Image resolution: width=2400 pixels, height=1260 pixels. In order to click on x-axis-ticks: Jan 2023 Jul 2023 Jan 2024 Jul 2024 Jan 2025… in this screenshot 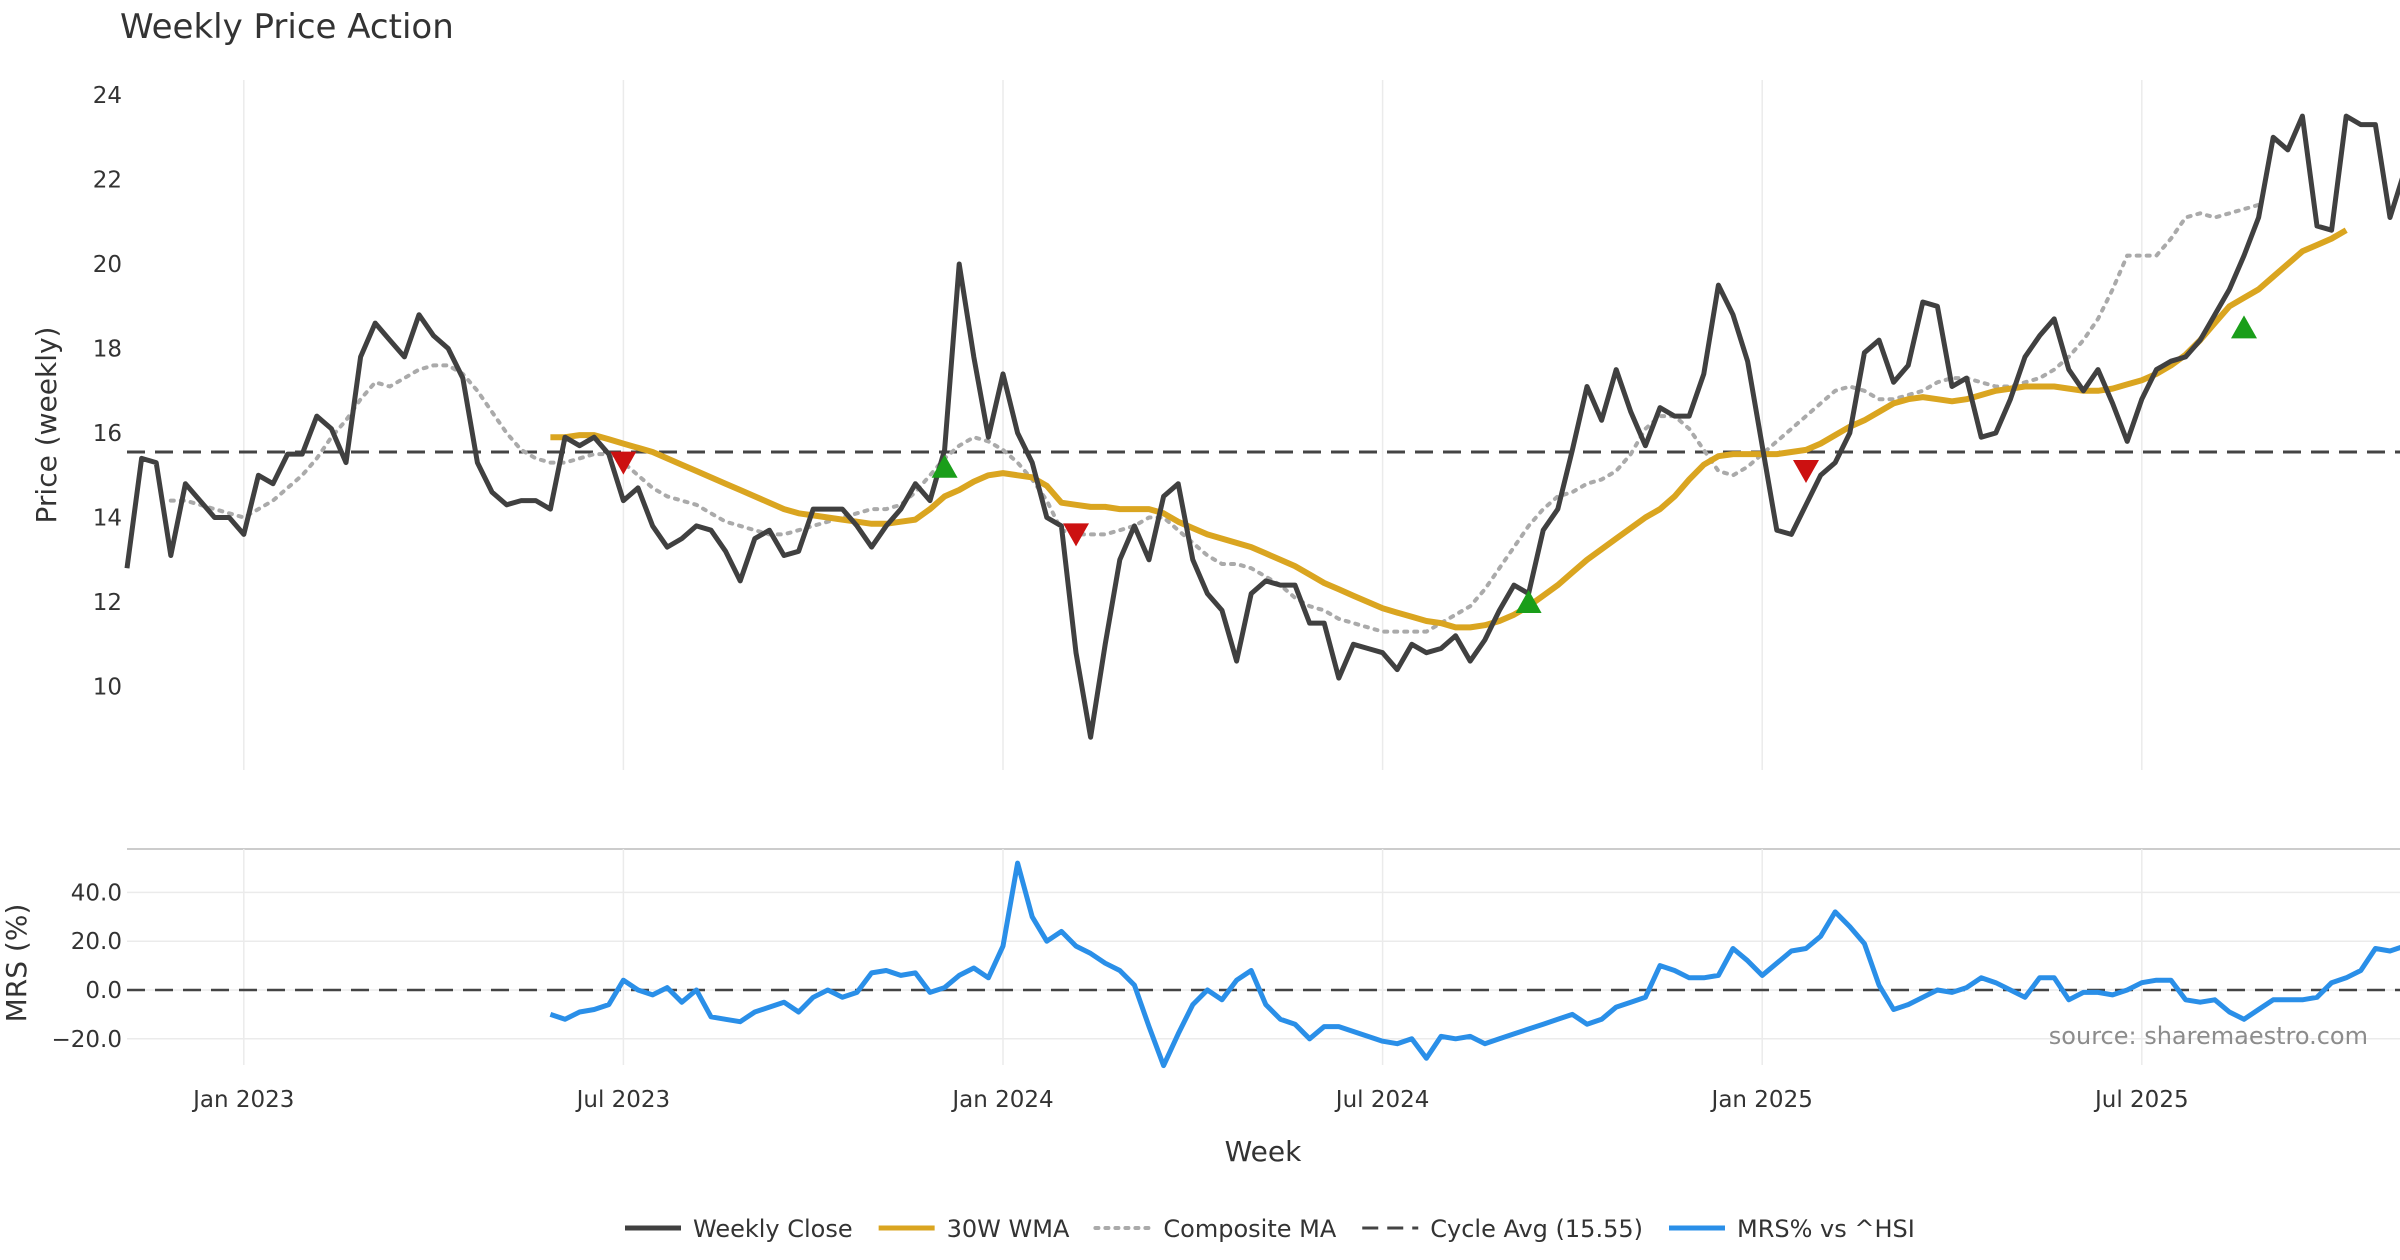, I will do `click(1189, 1100)`.